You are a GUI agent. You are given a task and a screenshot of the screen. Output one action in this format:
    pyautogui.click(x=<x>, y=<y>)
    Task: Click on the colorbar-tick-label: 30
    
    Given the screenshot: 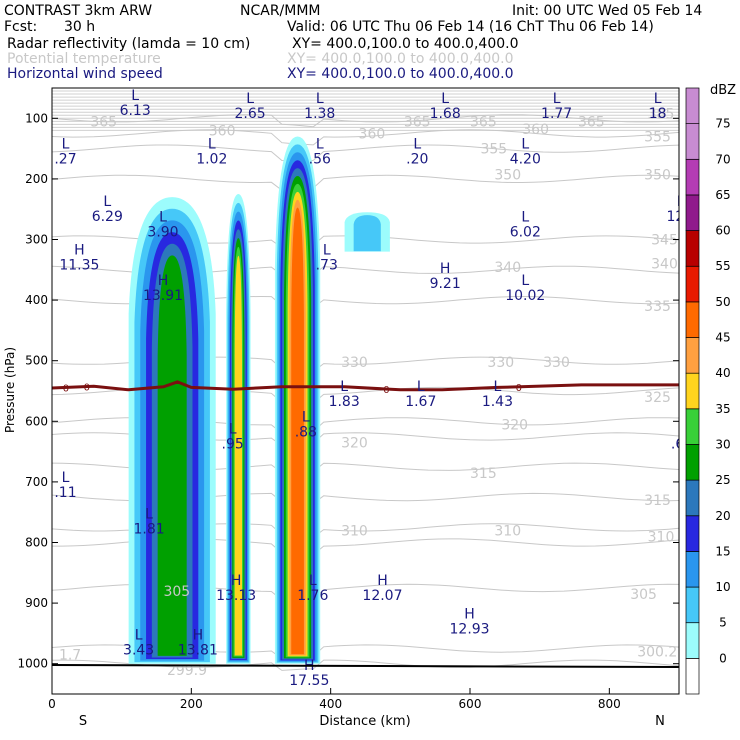 What is the action you would take?
    pyautogui.click(x=722, y=444)
    